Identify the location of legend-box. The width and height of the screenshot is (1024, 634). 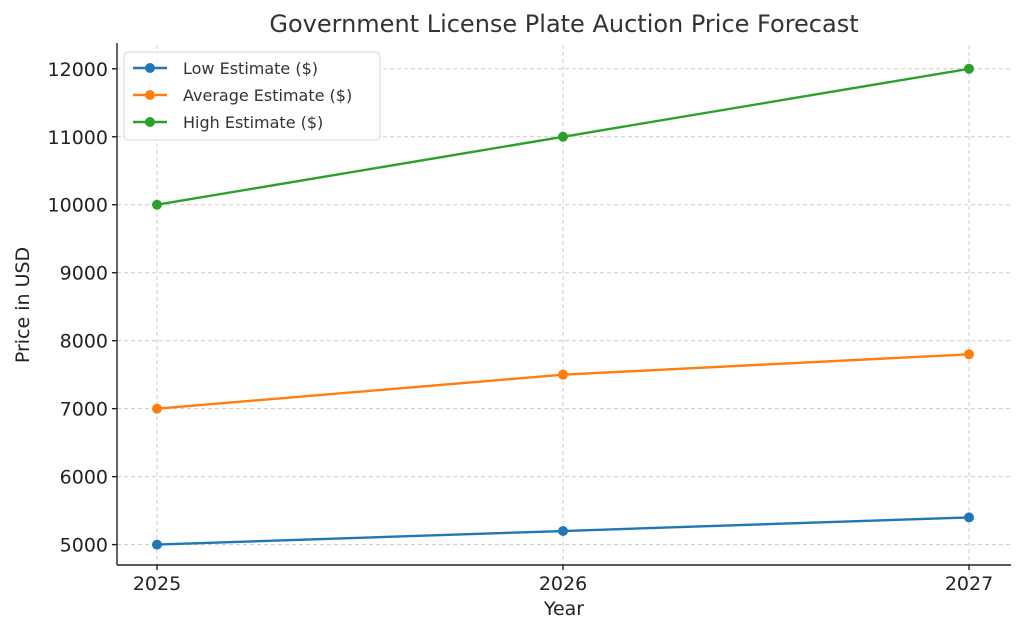
(252, 96).